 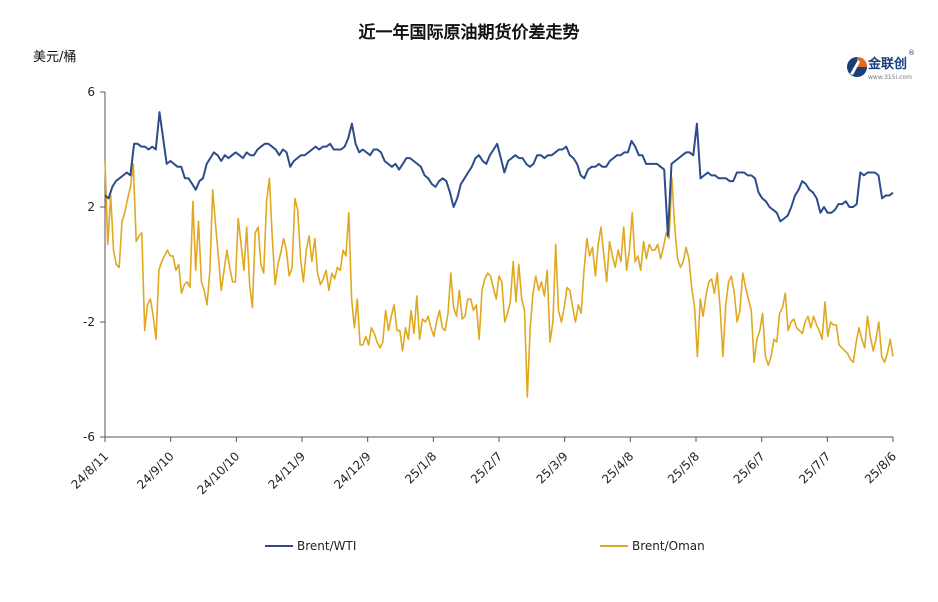 What do you see at coordinates (89, 437) in the screenshot?
I see `y-tick-label: -6` at bounding box center [89, 437].